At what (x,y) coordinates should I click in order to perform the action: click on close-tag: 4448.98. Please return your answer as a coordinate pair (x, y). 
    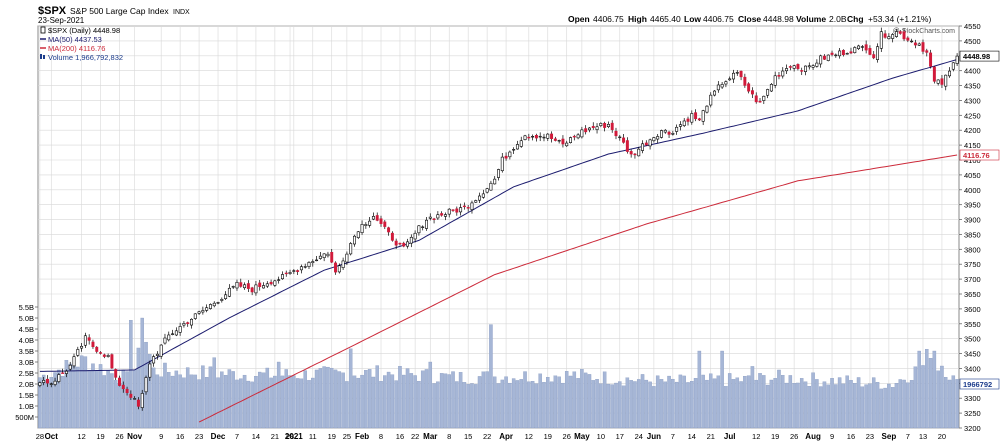
    Looking at the image, I should click on (976, 56).